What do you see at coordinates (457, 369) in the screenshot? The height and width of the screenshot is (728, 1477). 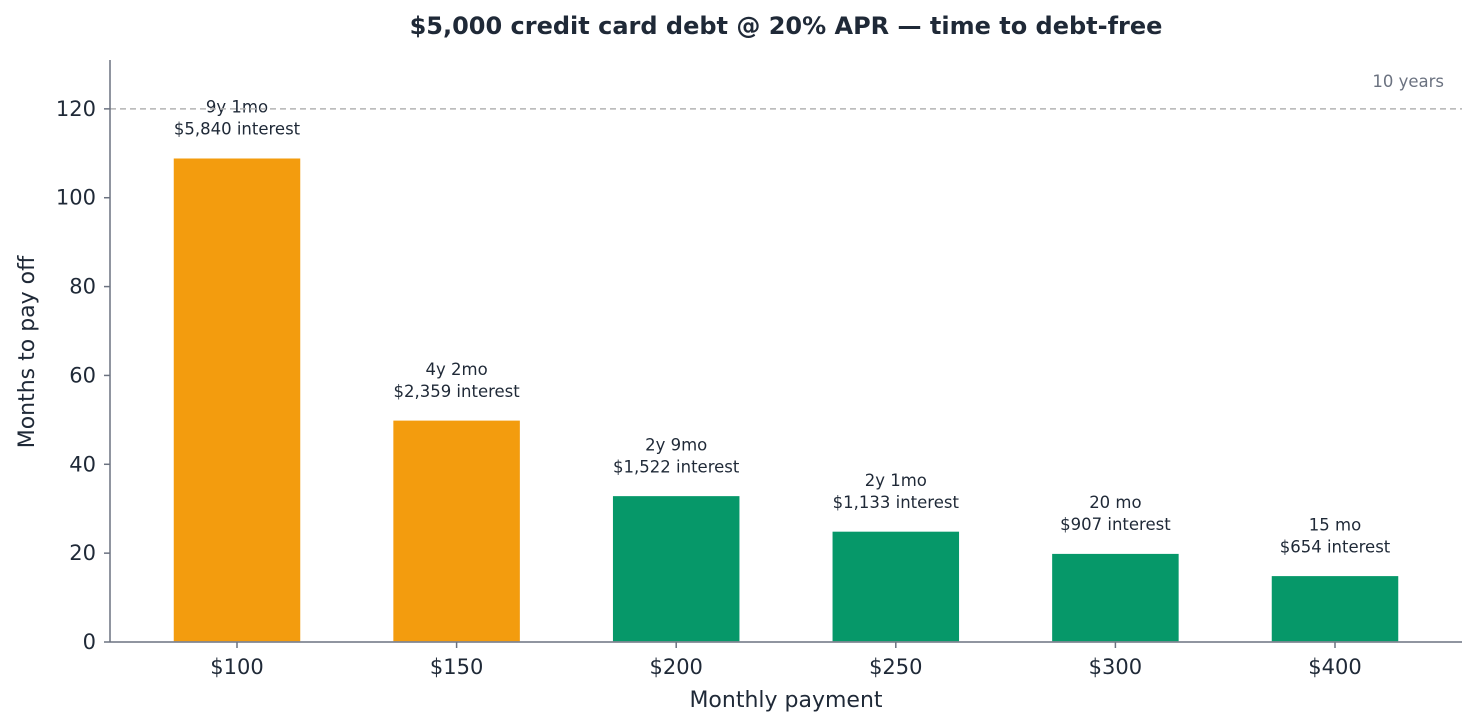 I see `bar-data-label: 4y 2mo` at bounding box center [457, 369].